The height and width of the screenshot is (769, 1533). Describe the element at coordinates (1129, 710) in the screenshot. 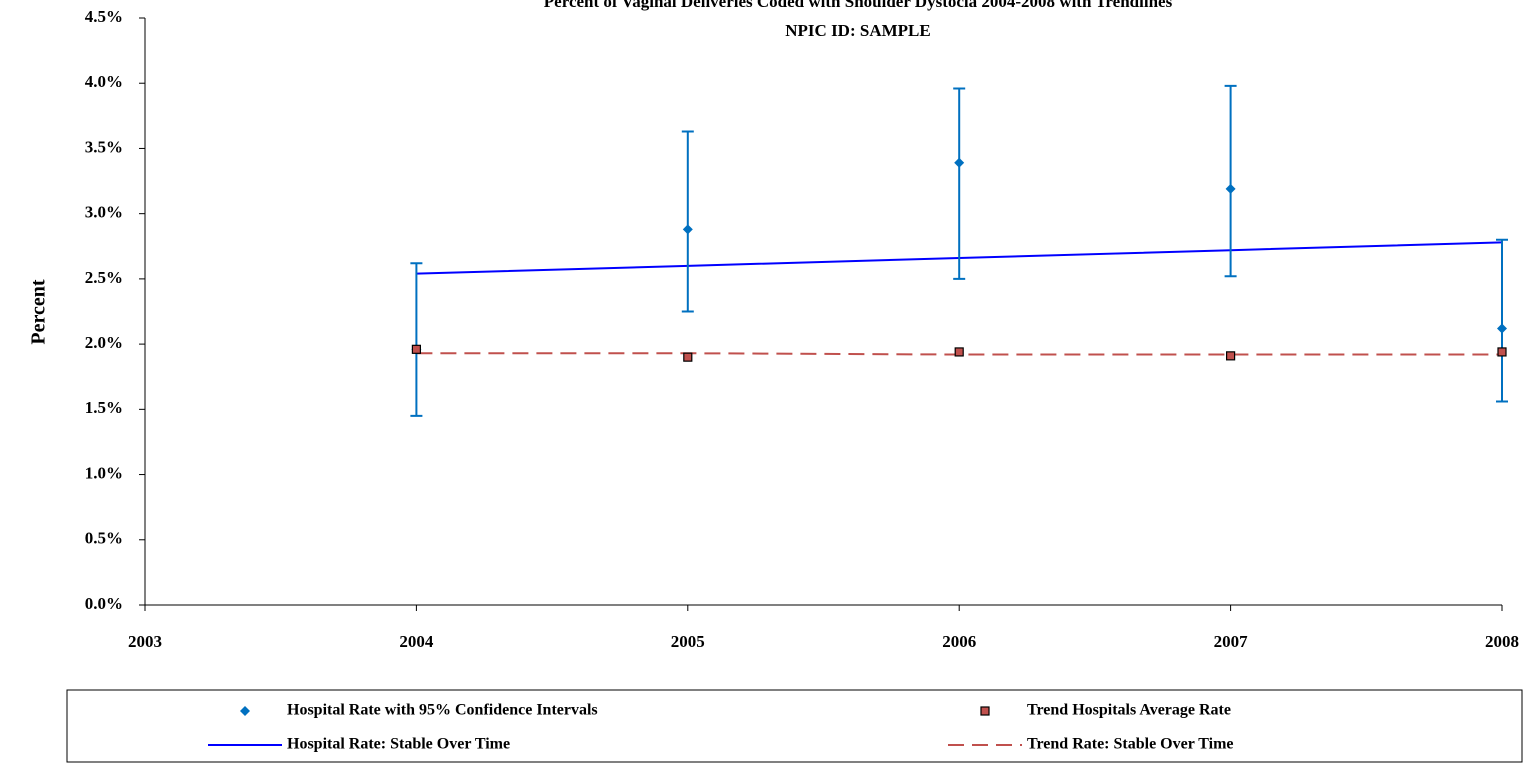

I see `legend-label: Trend Hospitals Average Rate` at that location.